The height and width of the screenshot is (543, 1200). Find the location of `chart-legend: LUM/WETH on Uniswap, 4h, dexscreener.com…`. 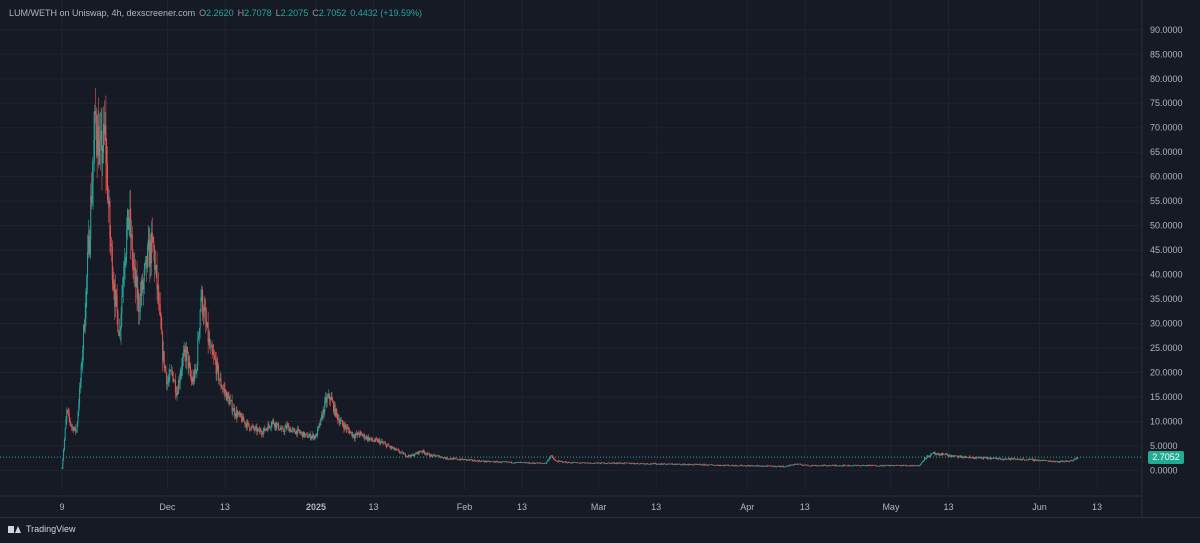

chart-legend: LUM/WETH on Uniswap, 4h, dexscreener.com… is located at coordinates (215, 13).